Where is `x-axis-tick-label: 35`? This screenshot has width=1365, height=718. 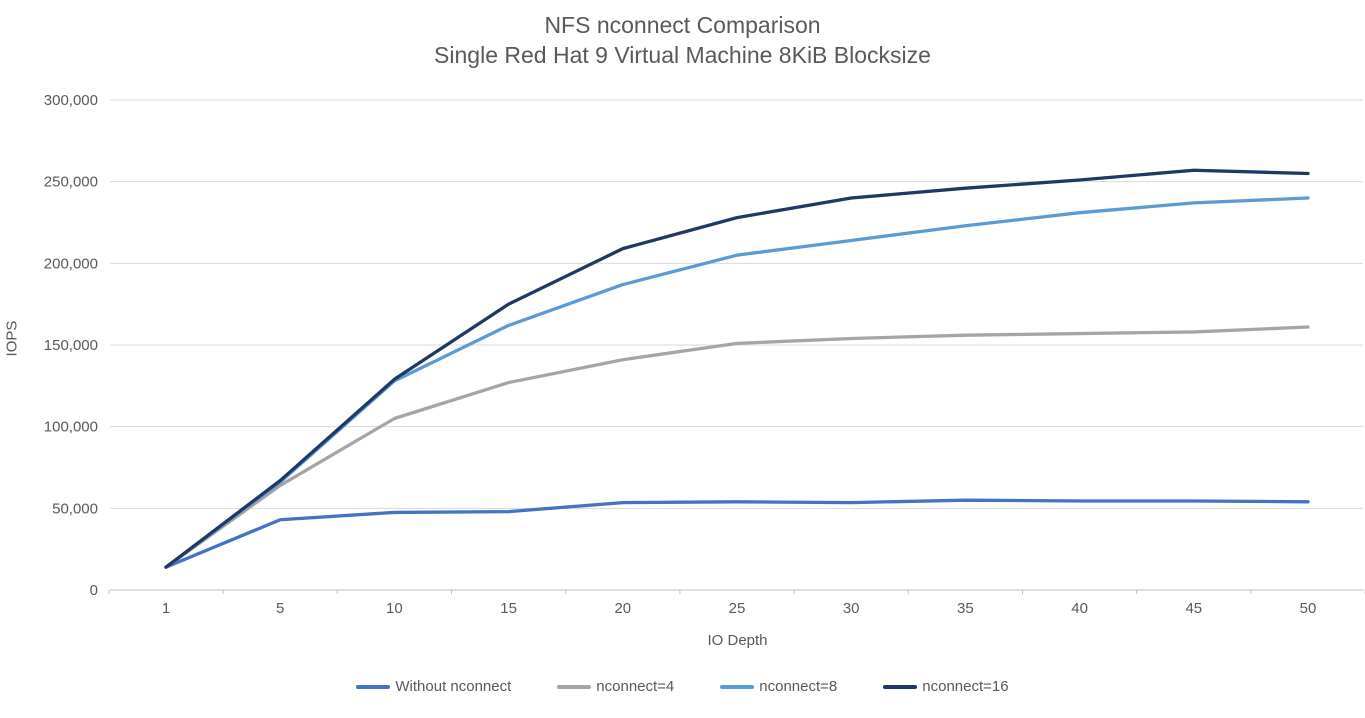 x-axis-tick-label: 35 is located at coordinates (965, 608).